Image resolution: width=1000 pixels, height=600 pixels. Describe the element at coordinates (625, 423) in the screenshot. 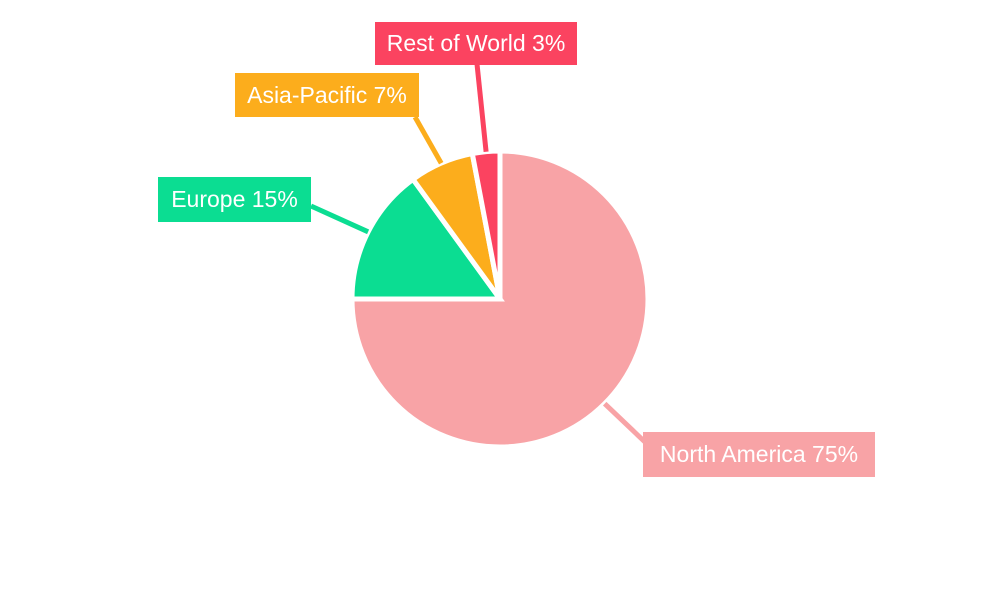

I see `leader-line-north-america` at that location.